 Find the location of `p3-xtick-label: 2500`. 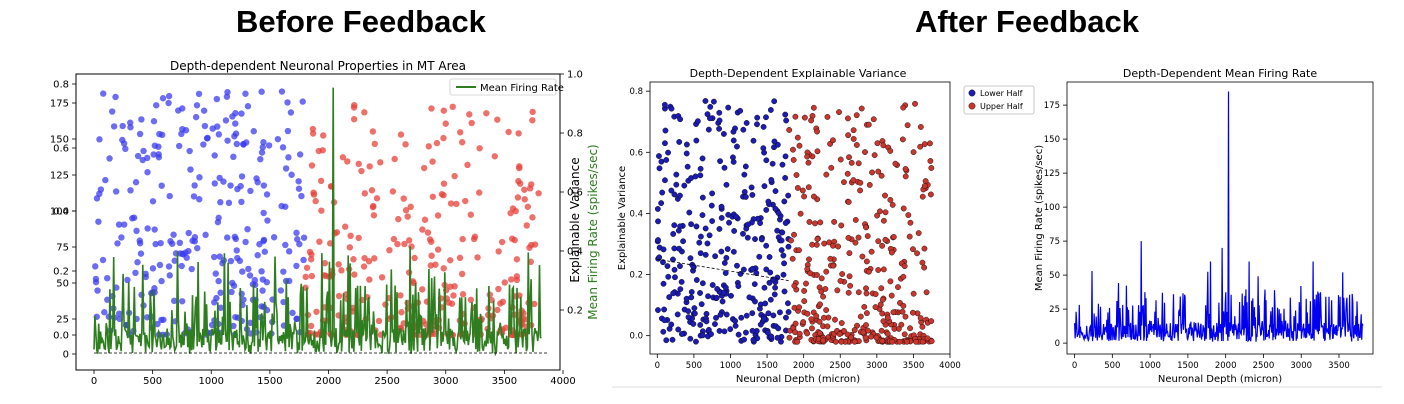

p3-xtick-label: 2500 is located at coordinates (1264, 366).